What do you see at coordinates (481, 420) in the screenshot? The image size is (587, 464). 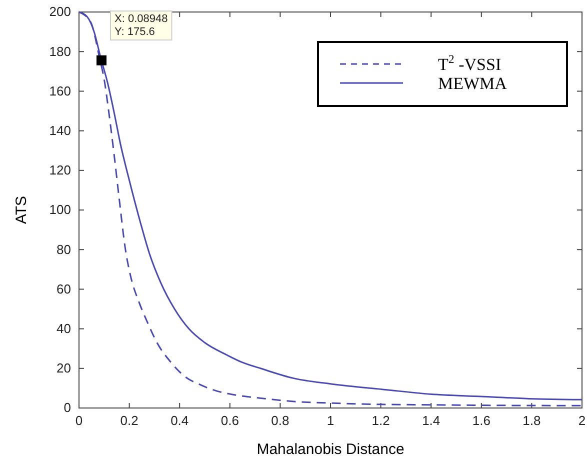 I see `x-tick-label: 1.6` at bounding box center [481, 420].